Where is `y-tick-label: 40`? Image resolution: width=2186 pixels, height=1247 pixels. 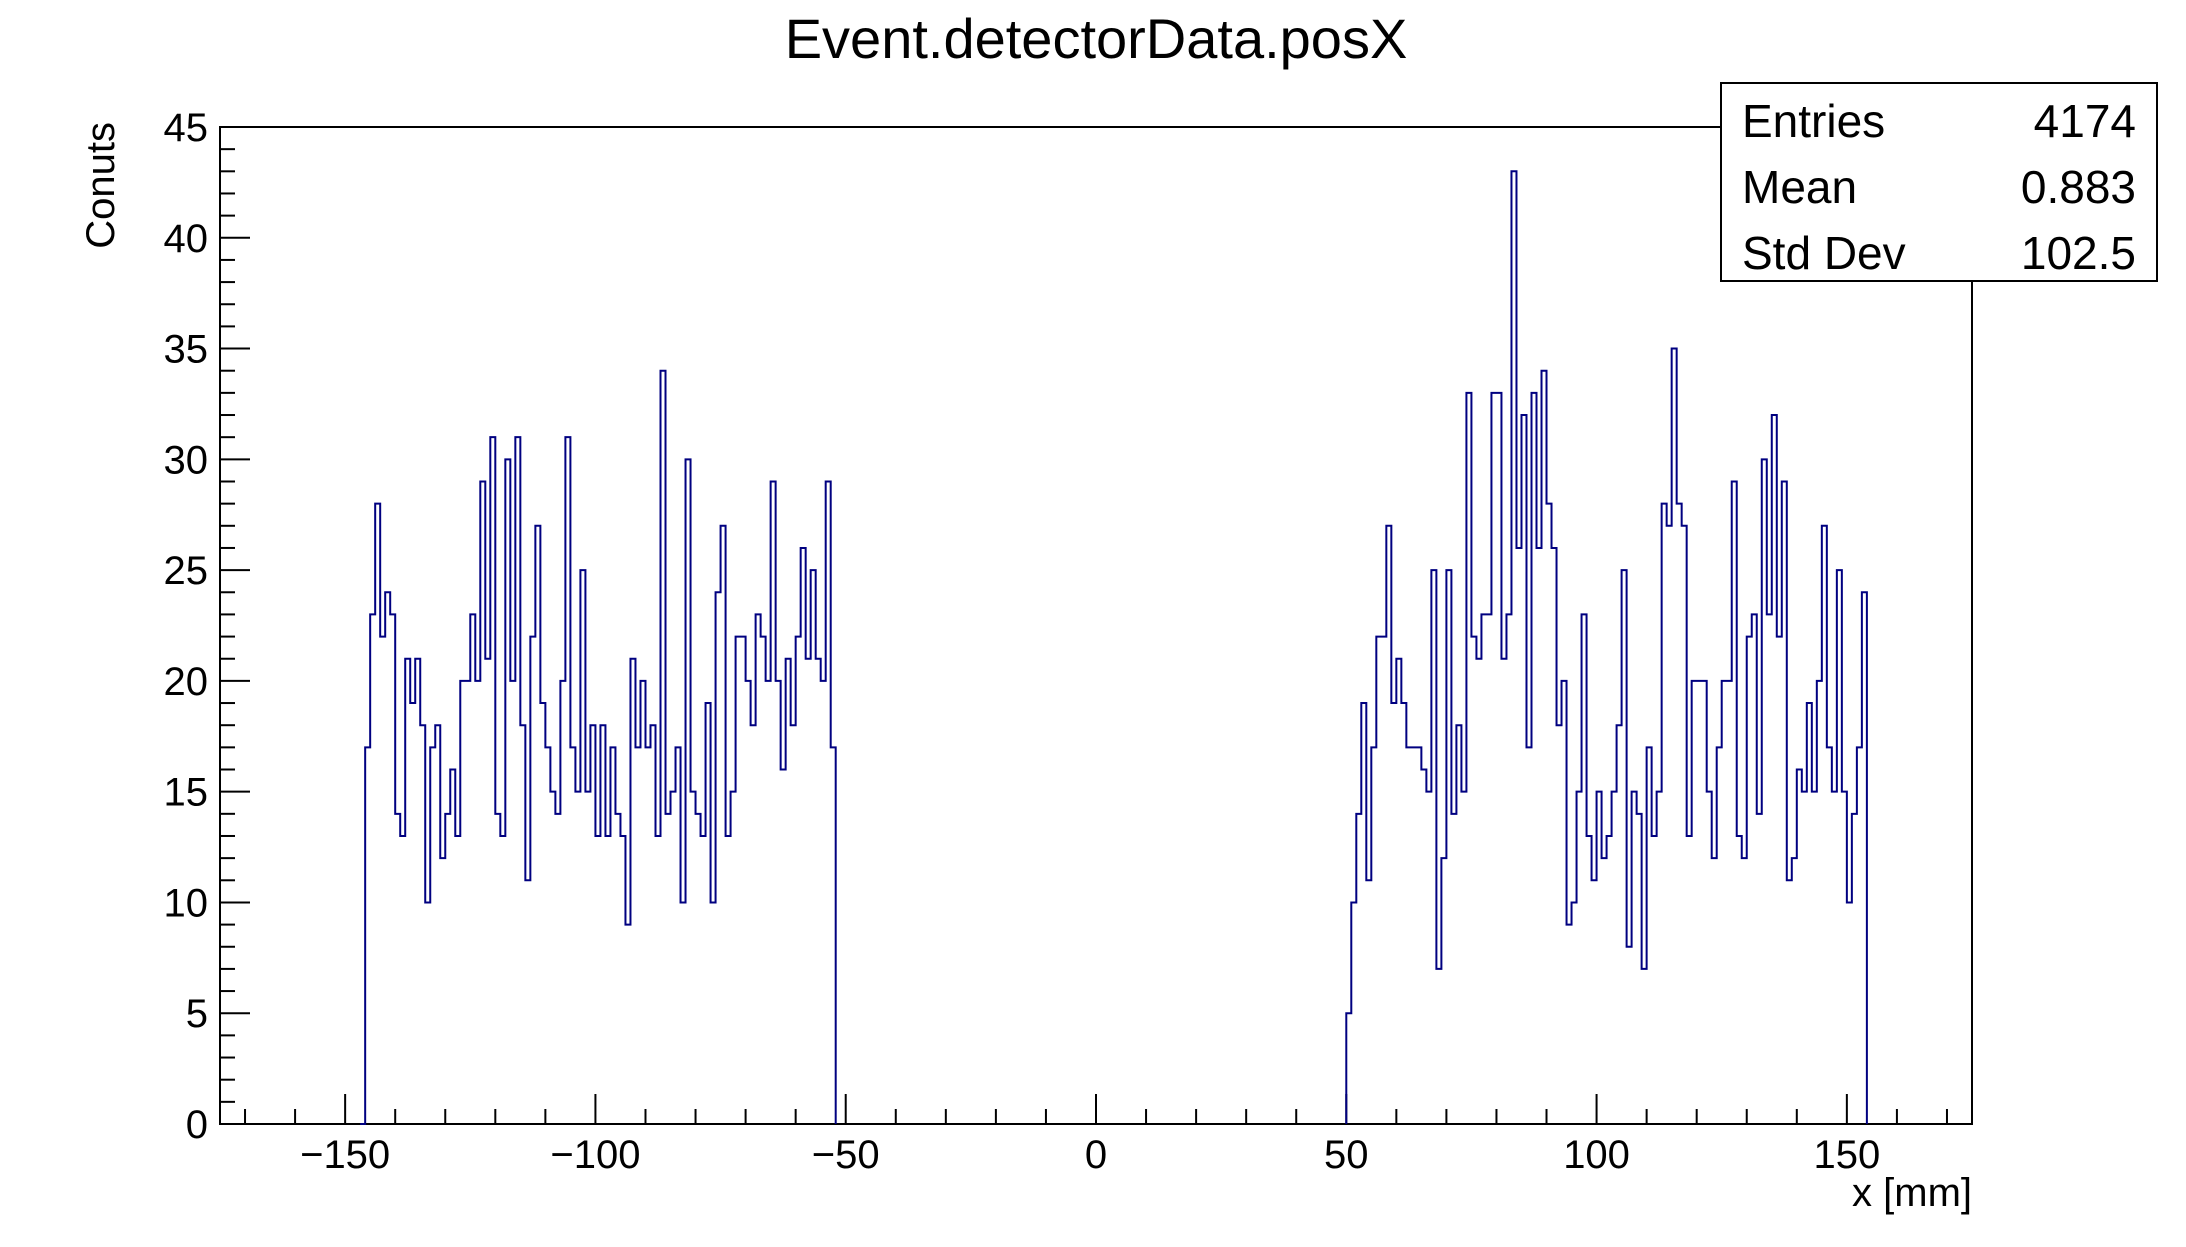
y-tick-label: 40 is located at coordinates (186, 239).